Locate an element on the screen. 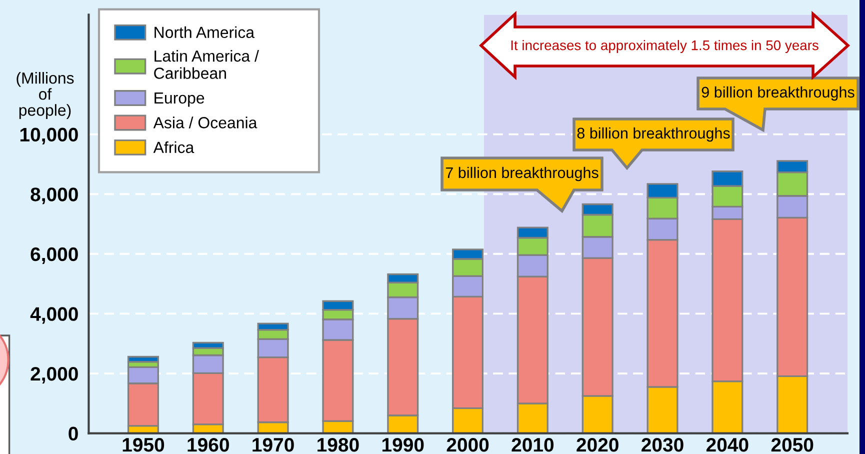 This screenshot has height=454, width=865. x-tick-label: 2020 is located at coordinates (597, 445).